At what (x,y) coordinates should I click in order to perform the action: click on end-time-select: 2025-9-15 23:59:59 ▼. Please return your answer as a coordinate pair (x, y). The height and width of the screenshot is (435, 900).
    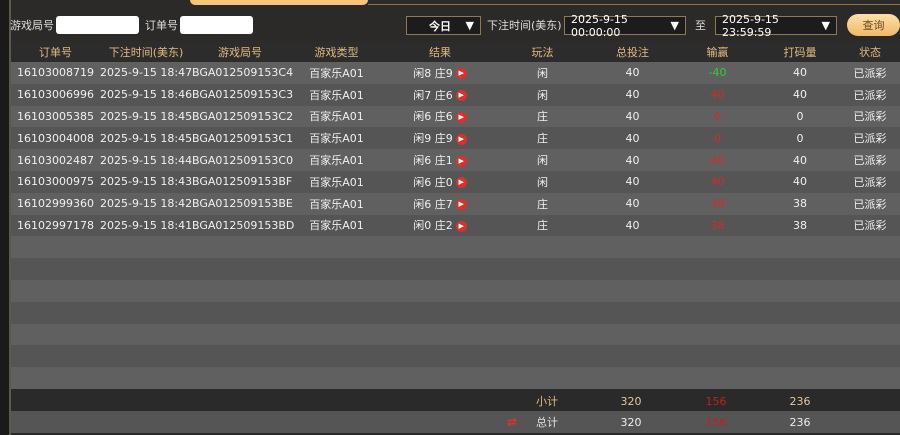
    Looking at the image, I should click on (776, 26).